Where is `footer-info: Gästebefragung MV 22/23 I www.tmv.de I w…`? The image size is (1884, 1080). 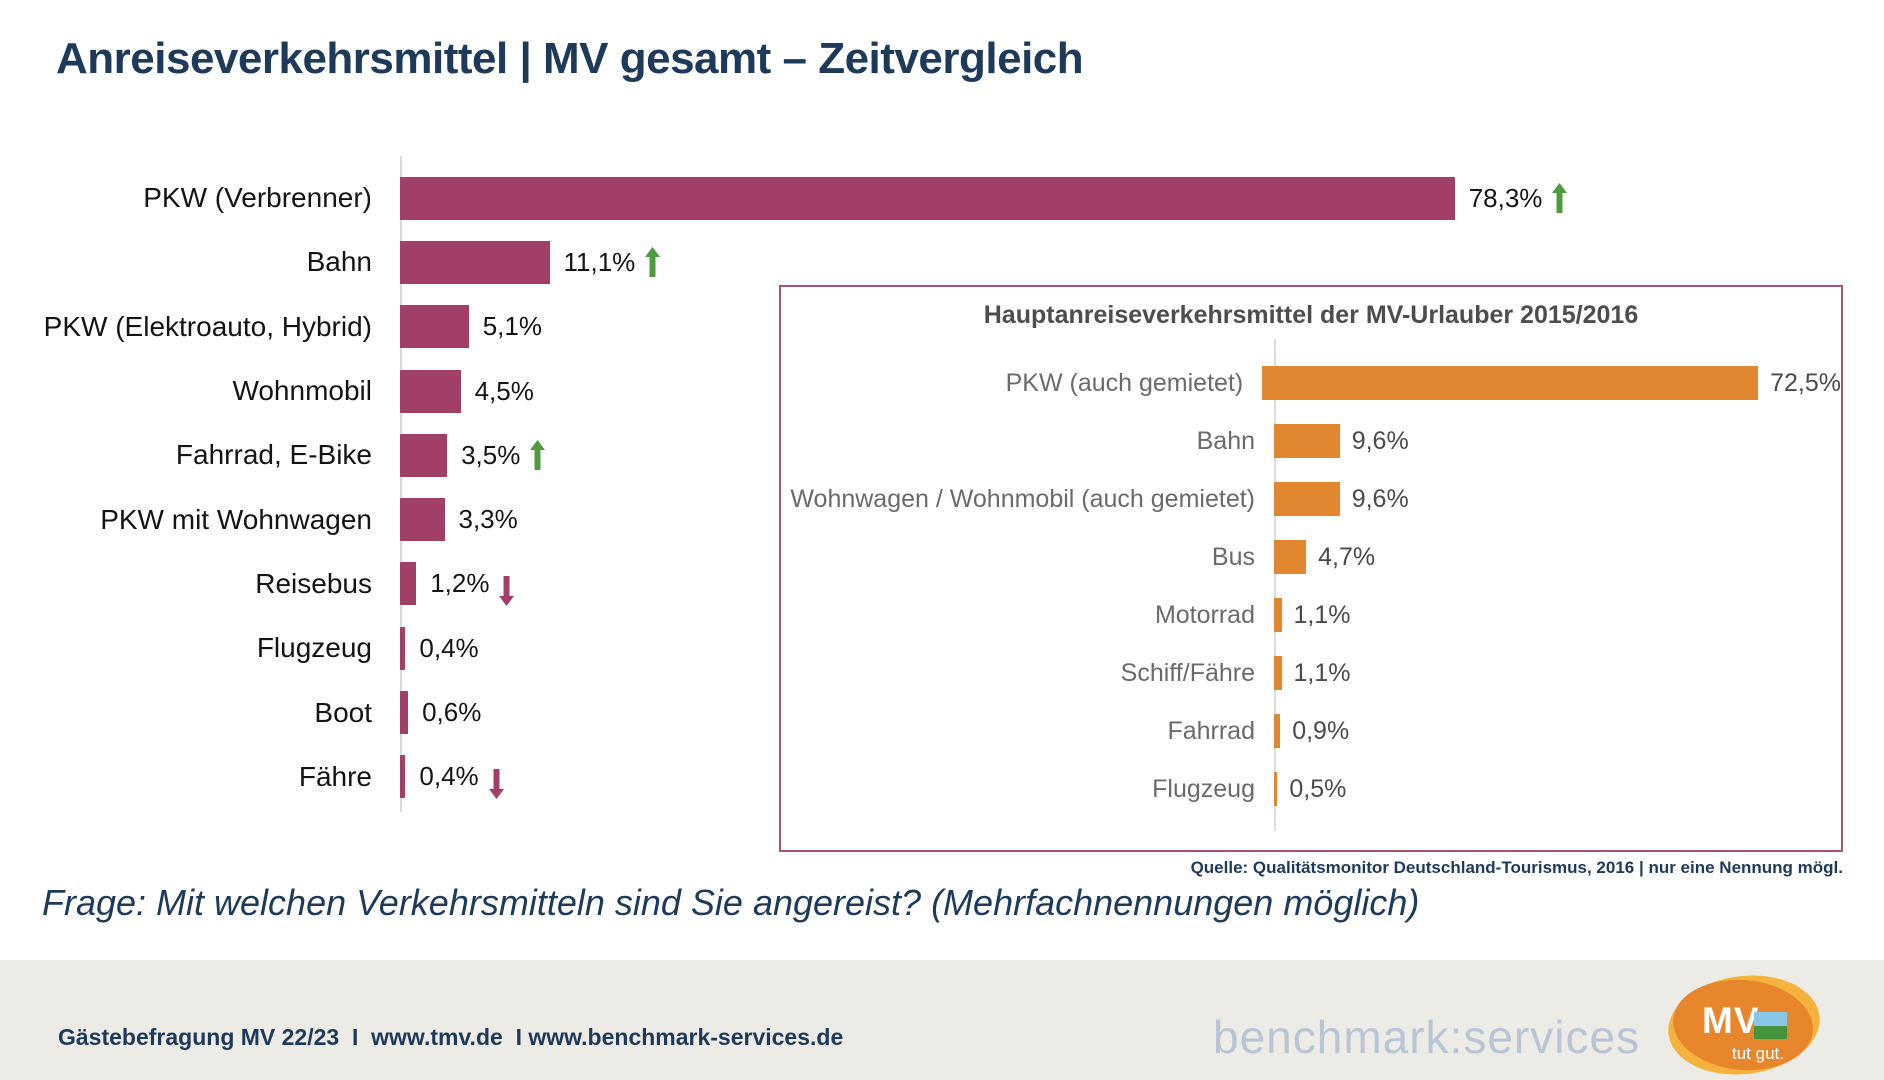
footer-info: Gästebefragung MV 22/23 I www.tmv.de I w… is located at coordinates (451, 1037).